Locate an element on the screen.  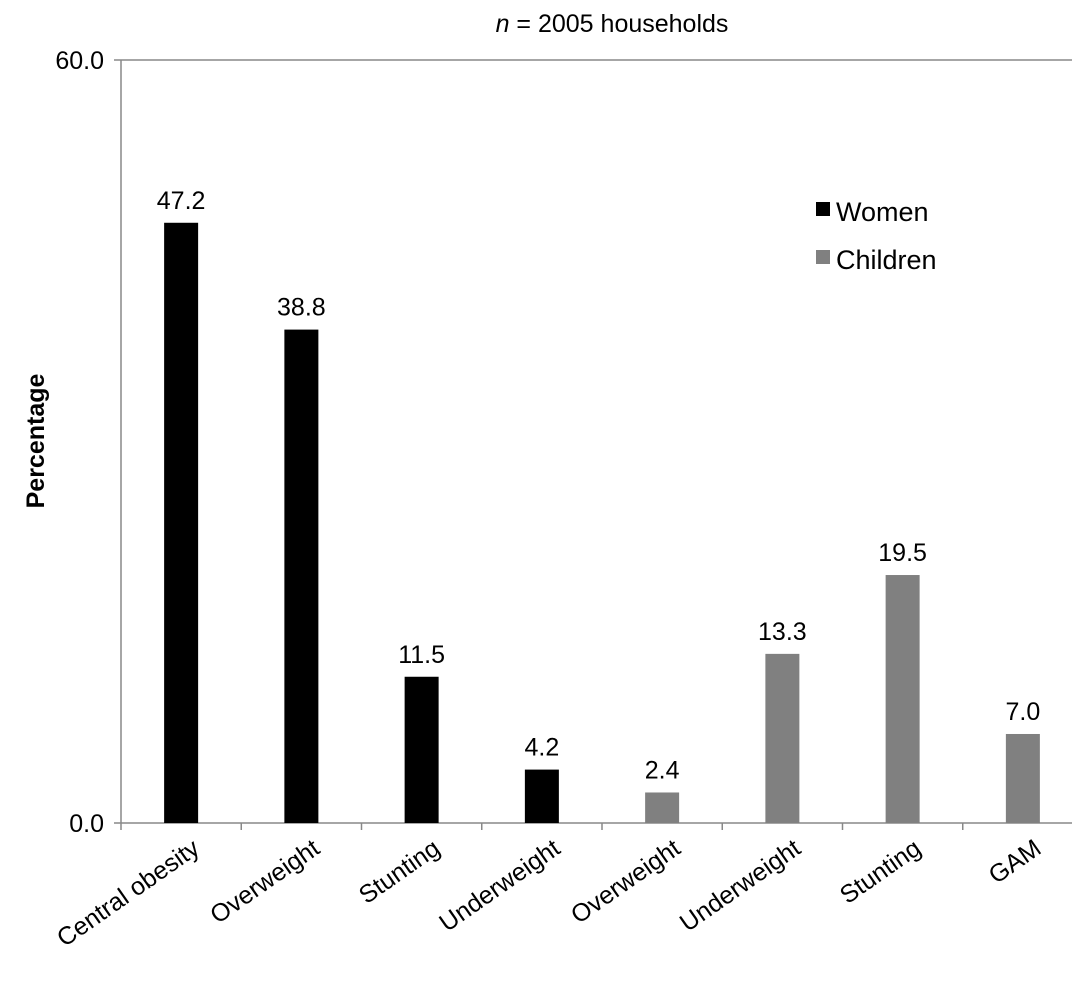
category-label-3: Underweight is located at coordinates (499, 885).